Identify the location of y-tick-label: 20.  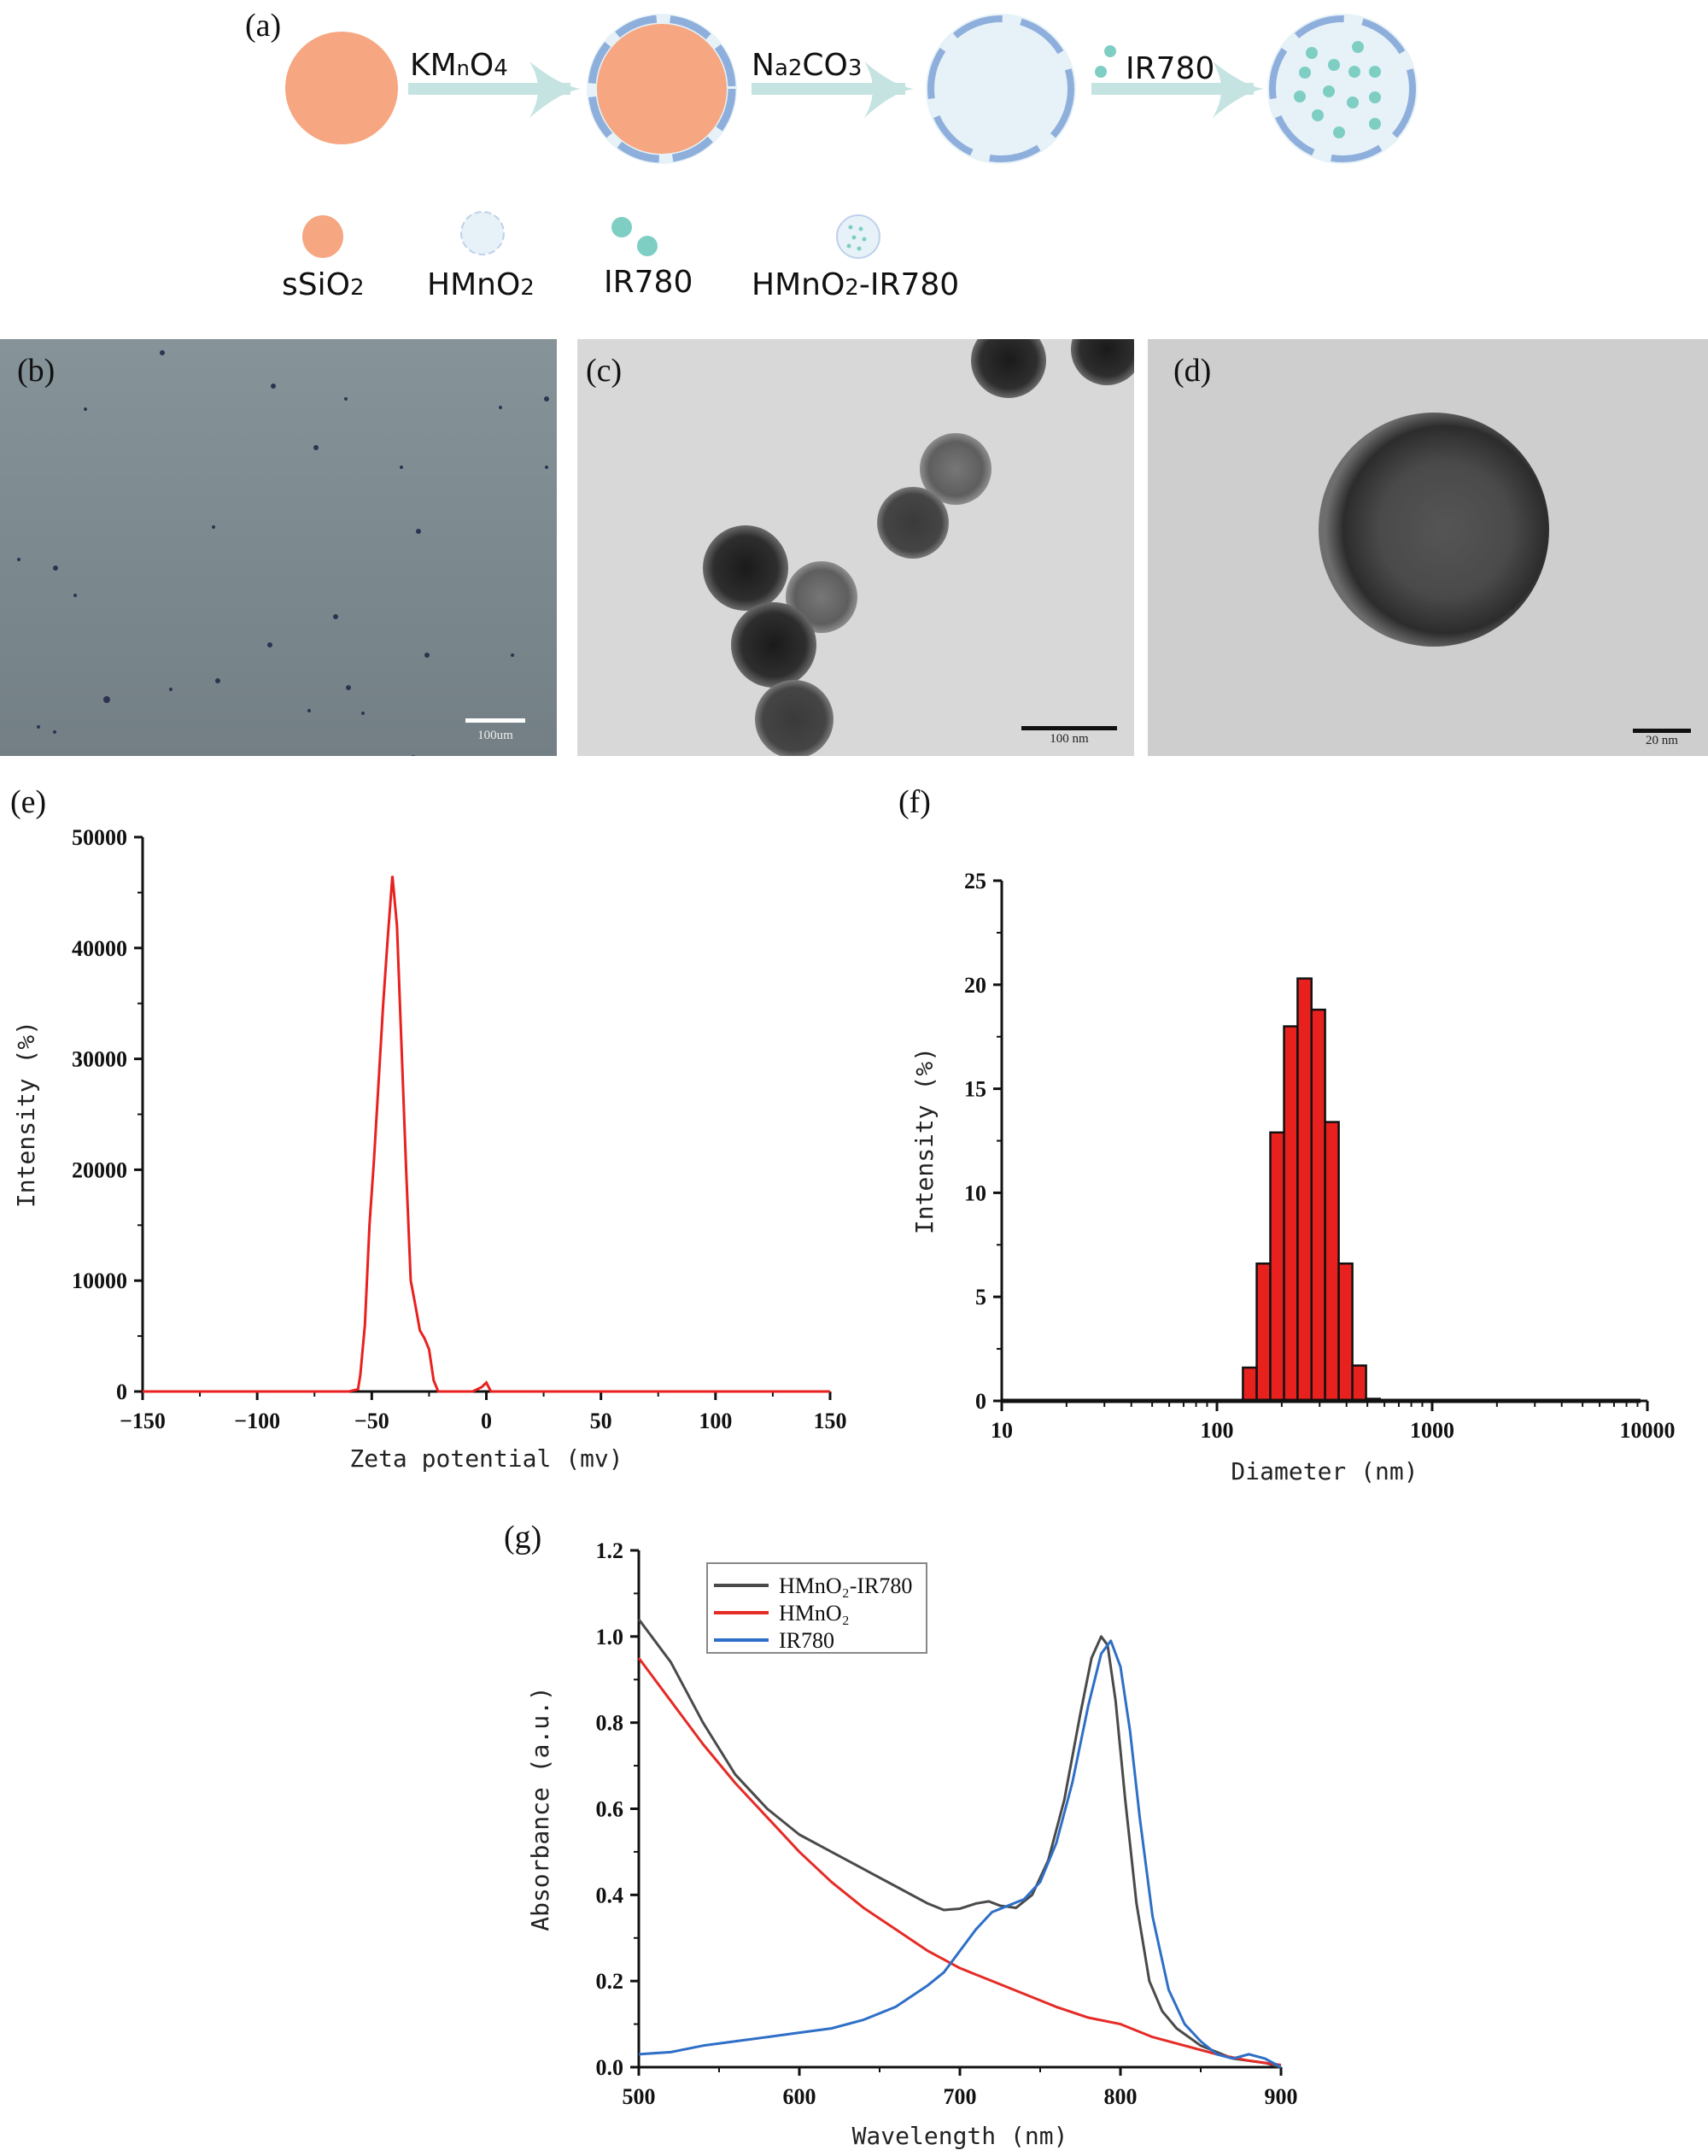
(975, 985).